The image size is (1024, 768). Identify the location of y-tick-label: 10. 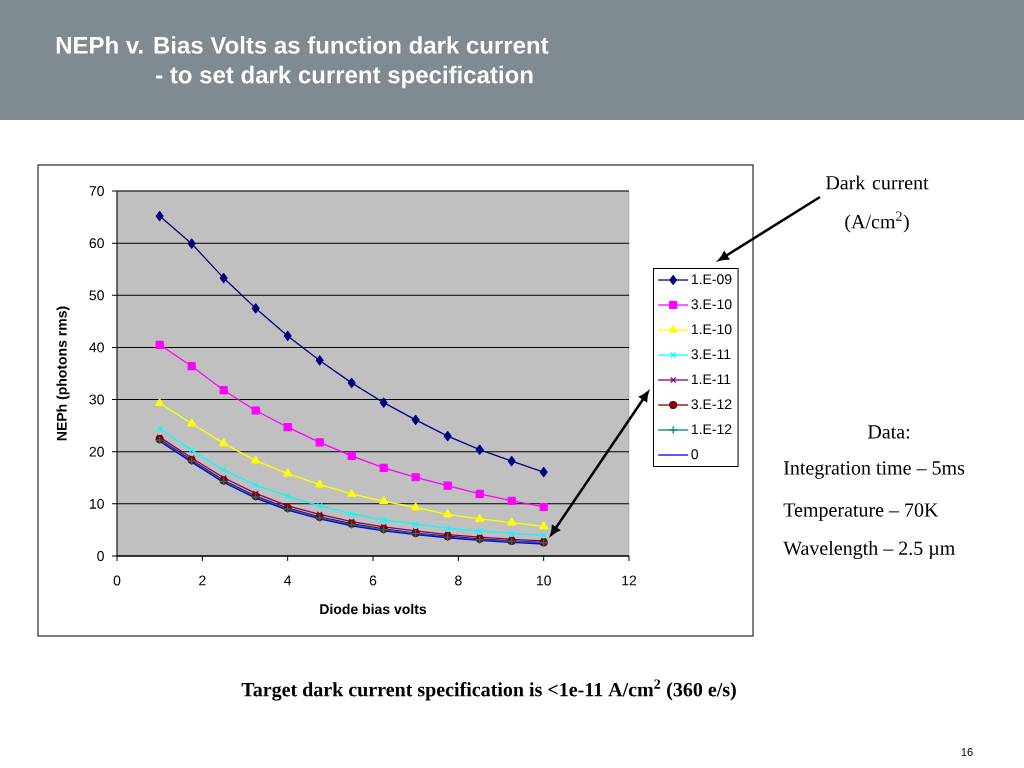
(96, 503).